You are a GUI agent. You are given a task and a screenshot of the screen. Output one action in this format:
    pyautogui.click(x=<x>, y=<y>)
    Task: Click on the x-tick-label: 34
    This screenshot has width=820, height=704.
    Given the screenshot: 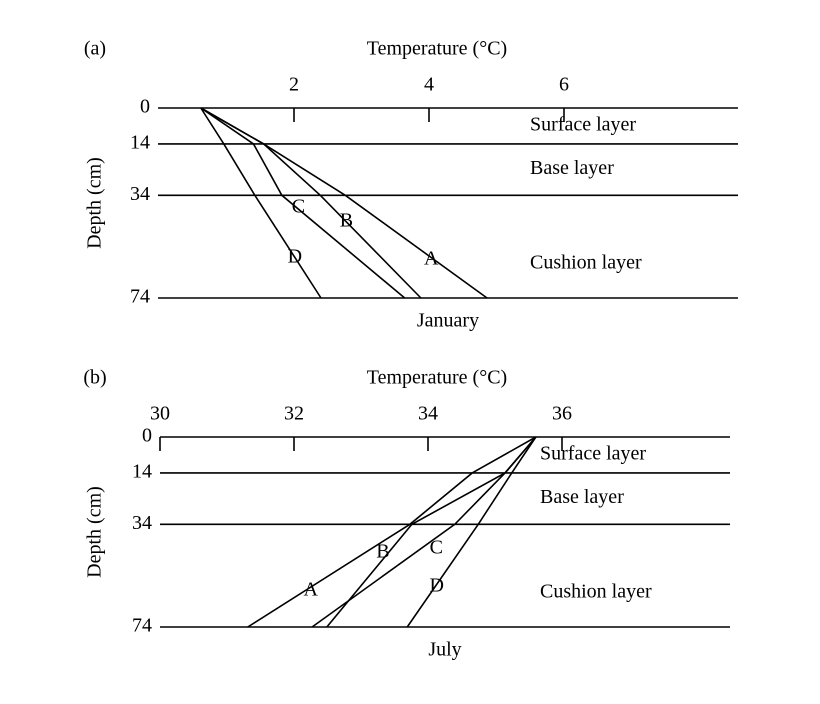 What is the action you would take?
    pyautogui.click(x=428, y=414)
    